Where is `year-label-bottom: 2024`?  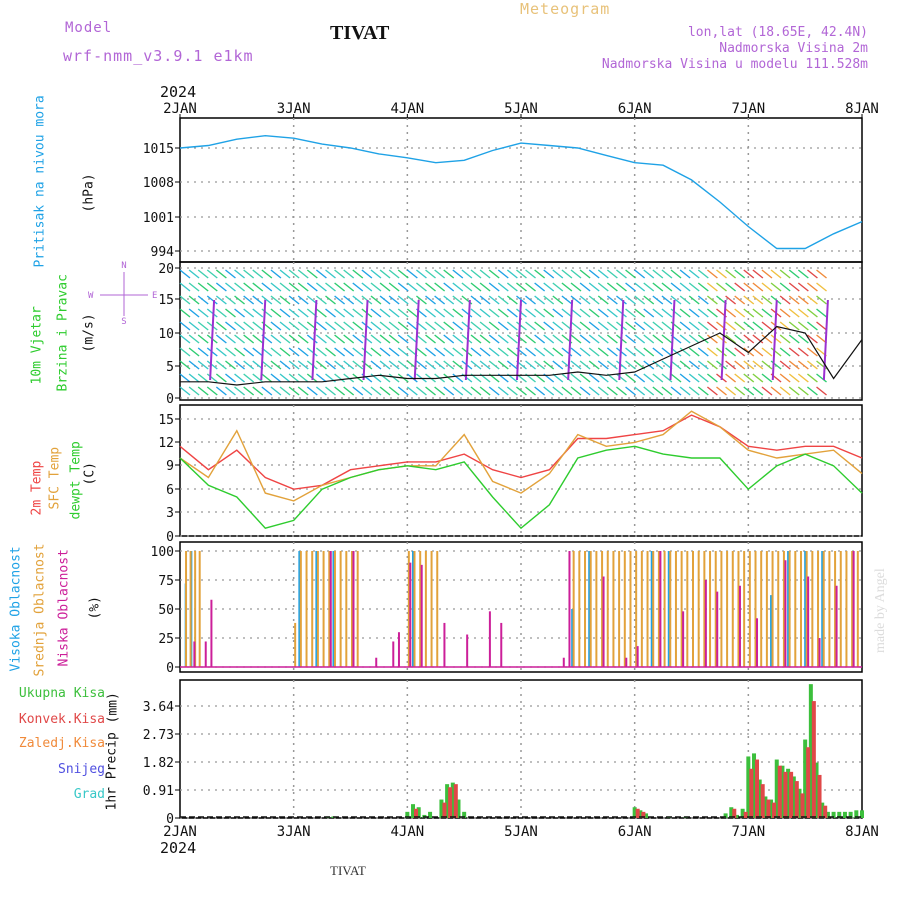
year-label-bottom: 2024 is located at coordinates (178, 848).